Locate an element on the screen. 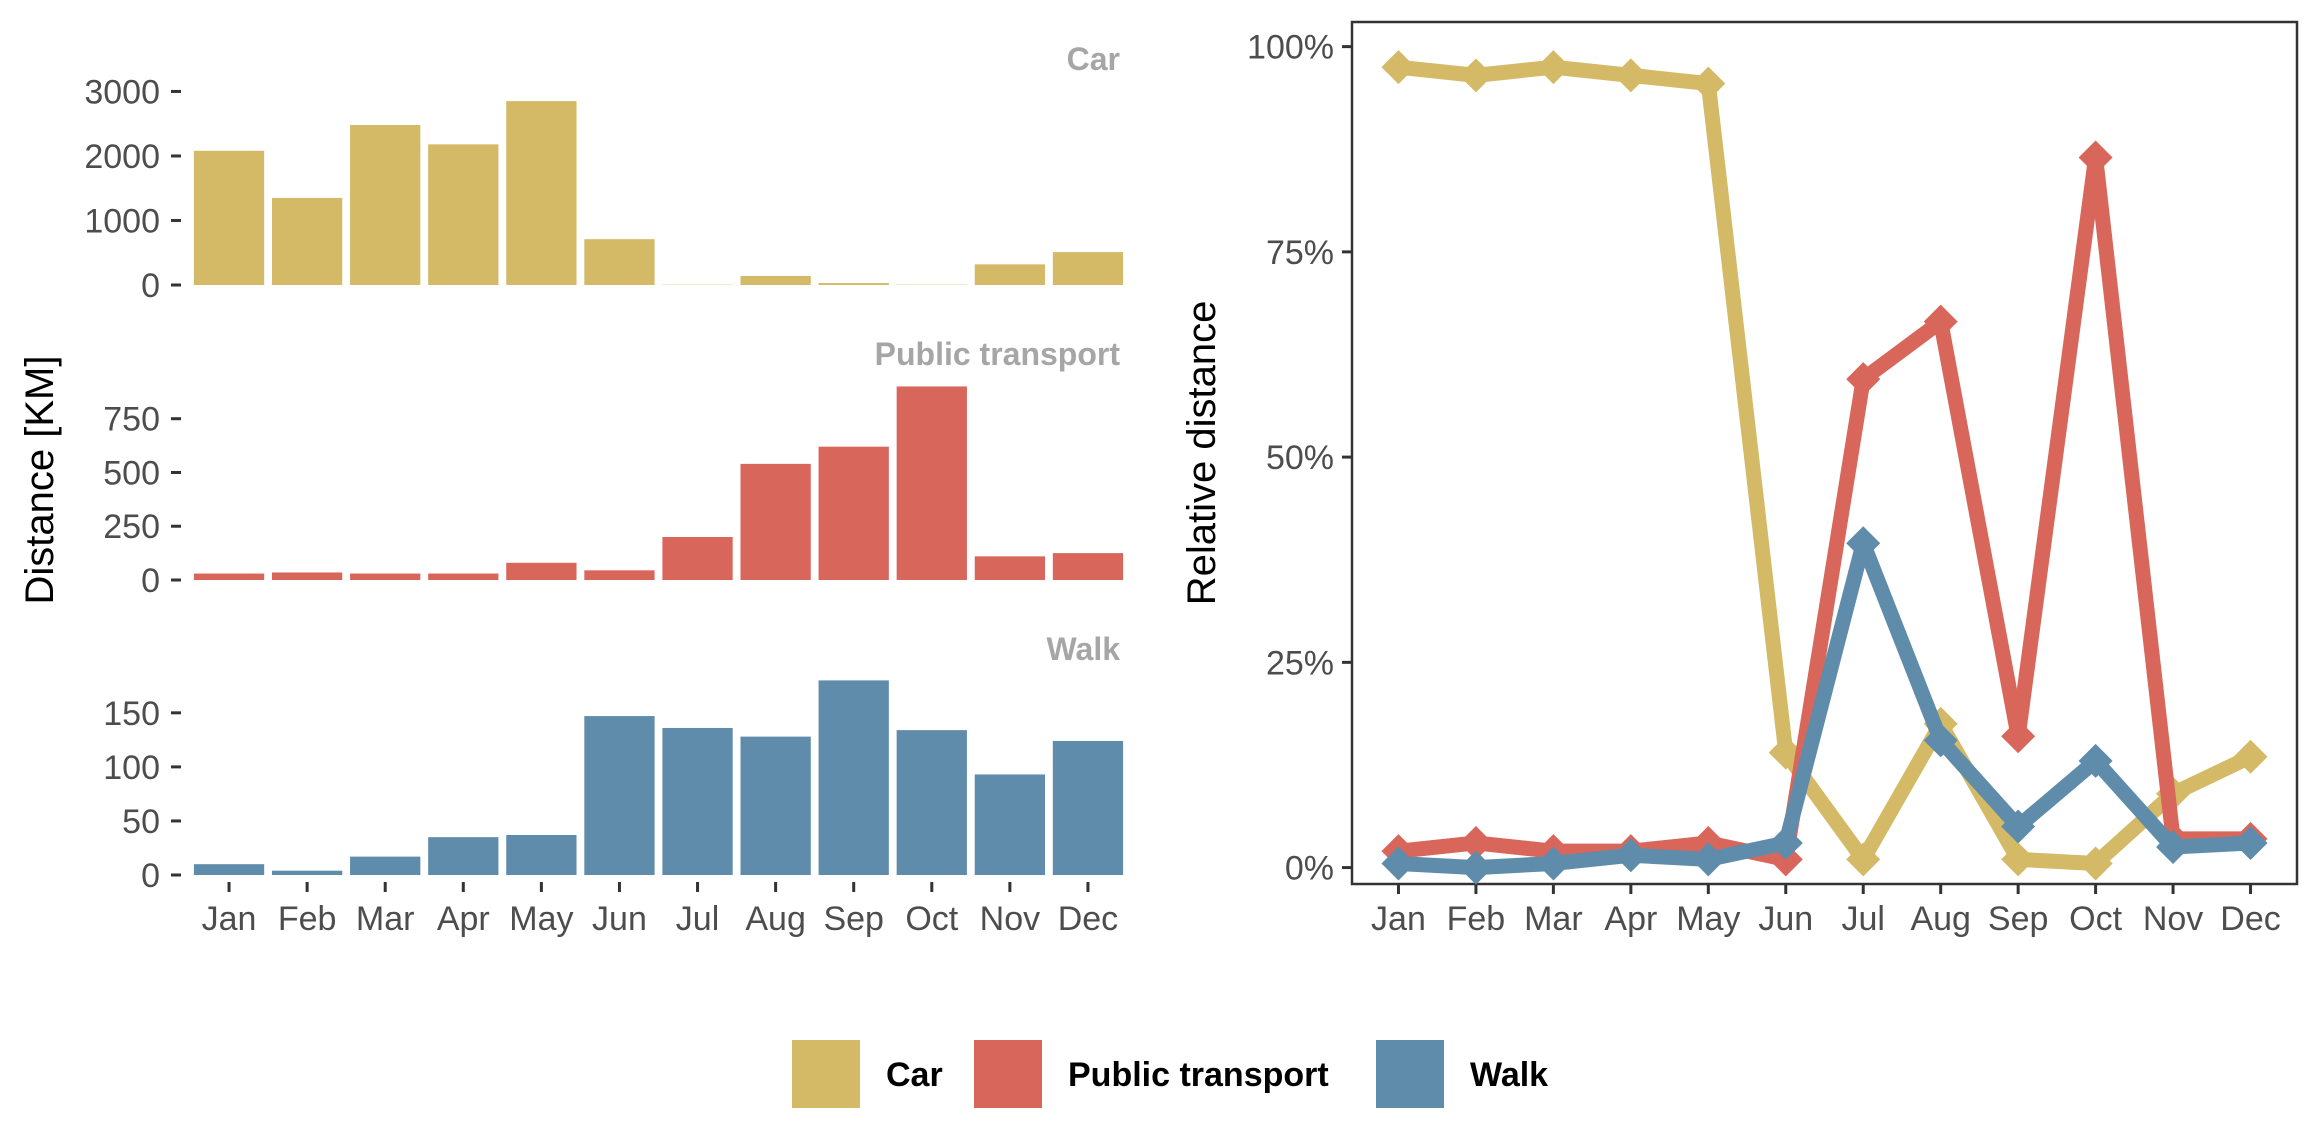 Image resolution: width=2312 pixels, height=1130 pixels. bar-public-transport-jun is located at coordinates (619, 575).